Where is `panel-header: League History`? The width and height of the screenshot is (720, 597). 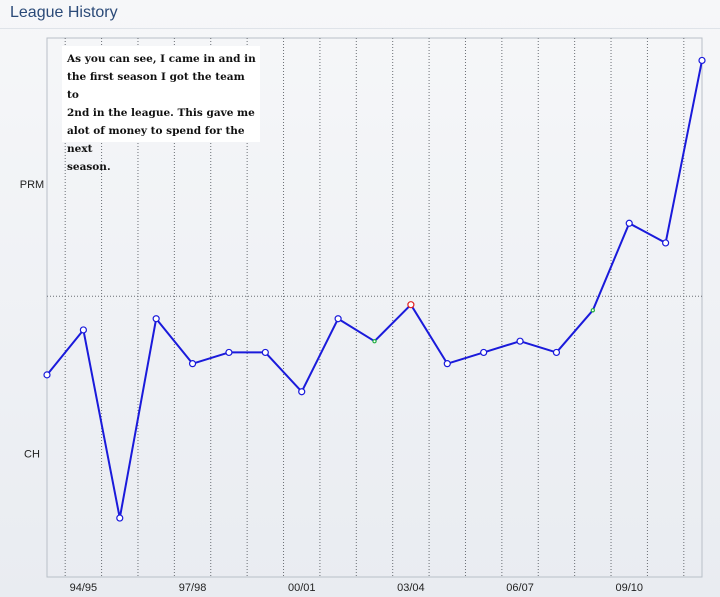 panel-header: League History is located at coordinates (360, 14).